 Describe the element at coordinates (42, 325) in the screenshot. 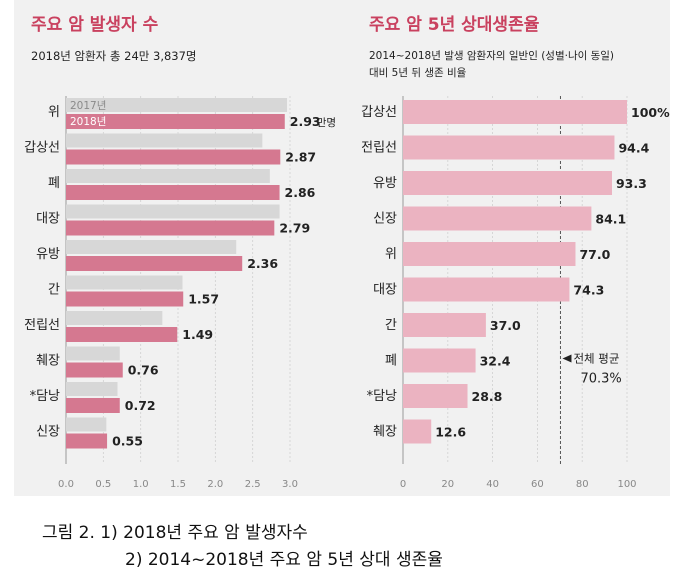

I see `chart1-category-label: 전립선` at that location.